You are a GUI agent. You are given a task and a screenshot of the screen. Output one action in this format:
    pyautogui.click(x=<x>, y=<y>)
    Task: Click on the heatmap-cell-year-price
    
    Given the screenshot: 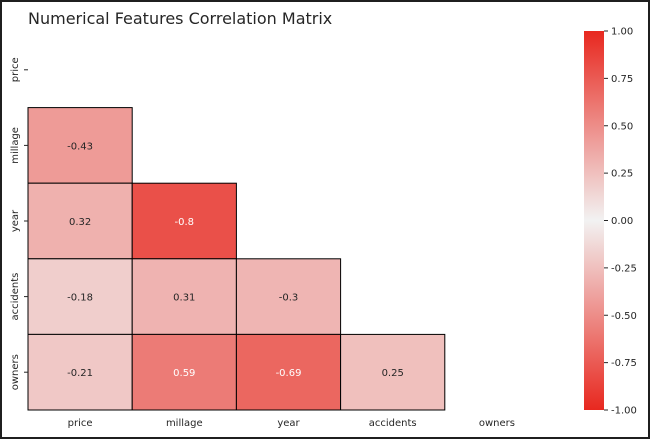 What is the action you would take?
    pyautogui.click(x=80, y=221)
    